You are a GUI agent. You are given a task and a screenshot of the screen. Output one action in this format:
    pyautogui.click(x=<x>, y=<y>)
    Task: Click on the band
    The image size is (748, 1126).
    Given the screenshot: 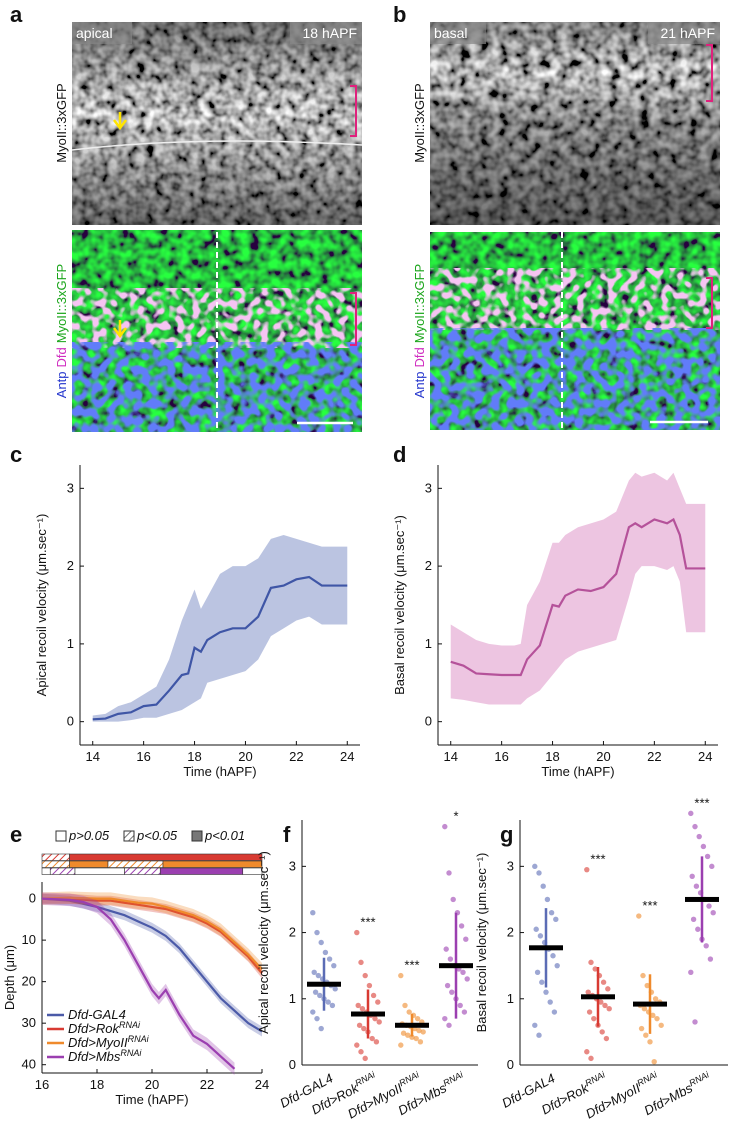 What is the action you would take?
    pyautogui.click(x=138, y=984)
    